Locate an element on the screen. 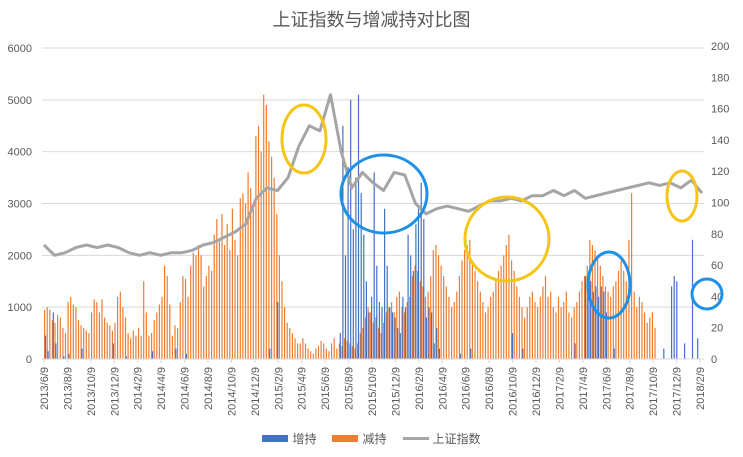 Image resolution: width=743 pixels, height=457 pixels. x-tick-label: 2016/10/9 is located at coordinates (514, 391).